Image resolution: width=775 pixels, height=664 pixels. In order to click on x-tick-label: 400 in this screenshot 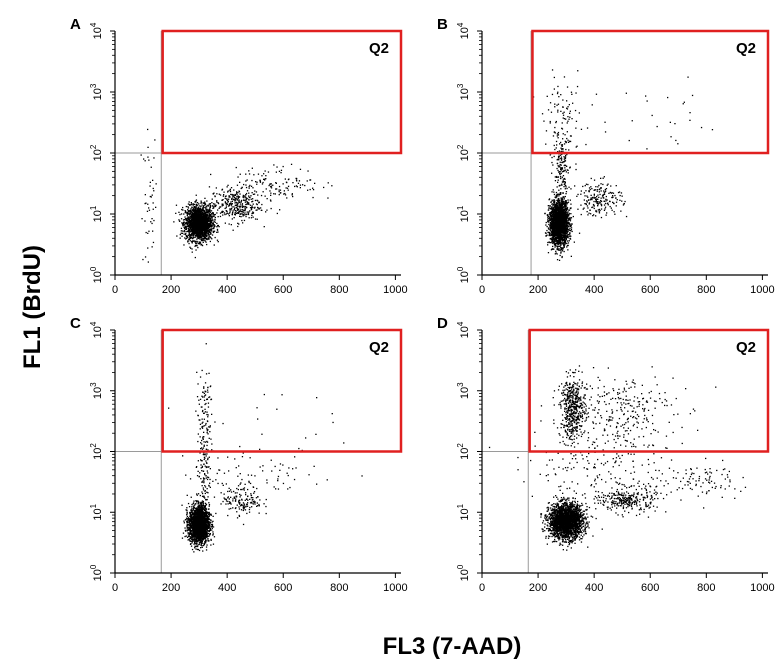, I will do `click(227, 290)`.